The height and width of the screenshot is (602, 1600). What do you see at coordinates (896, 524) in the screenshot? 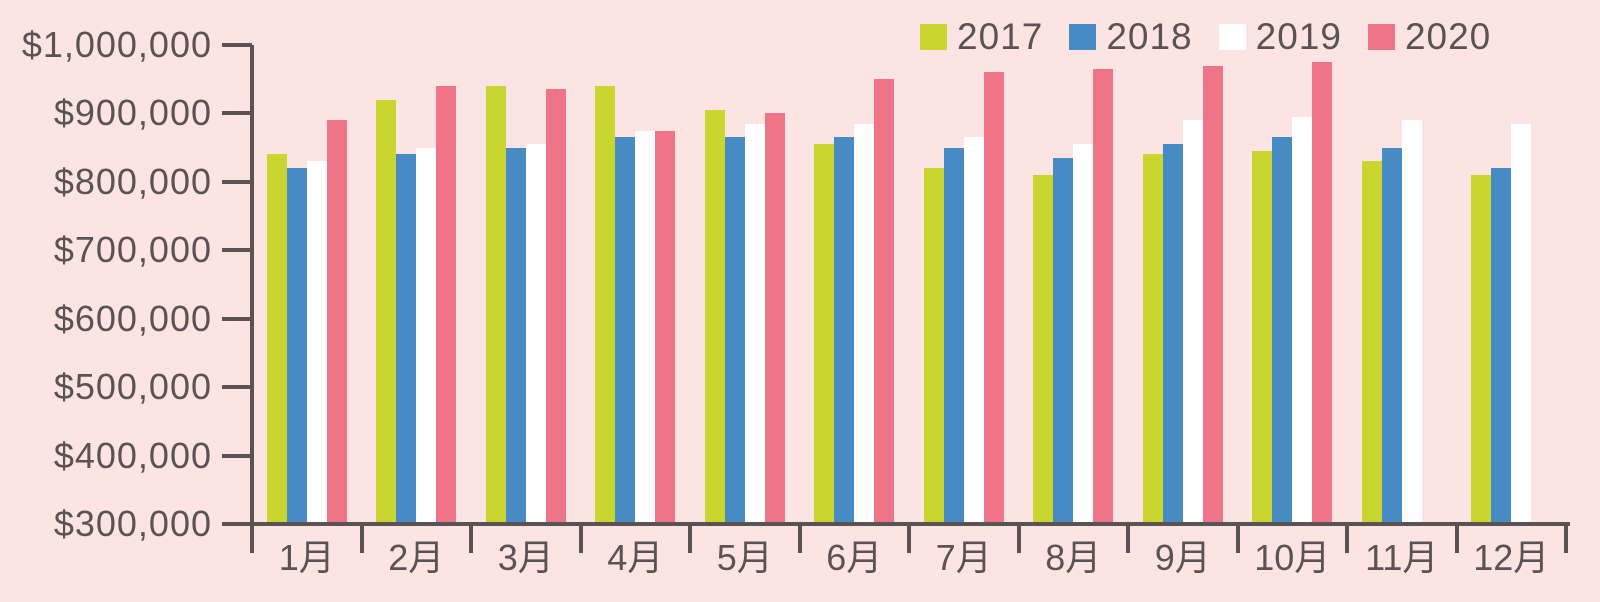
I see `x-axis-line` at bounding box center [896, 524].